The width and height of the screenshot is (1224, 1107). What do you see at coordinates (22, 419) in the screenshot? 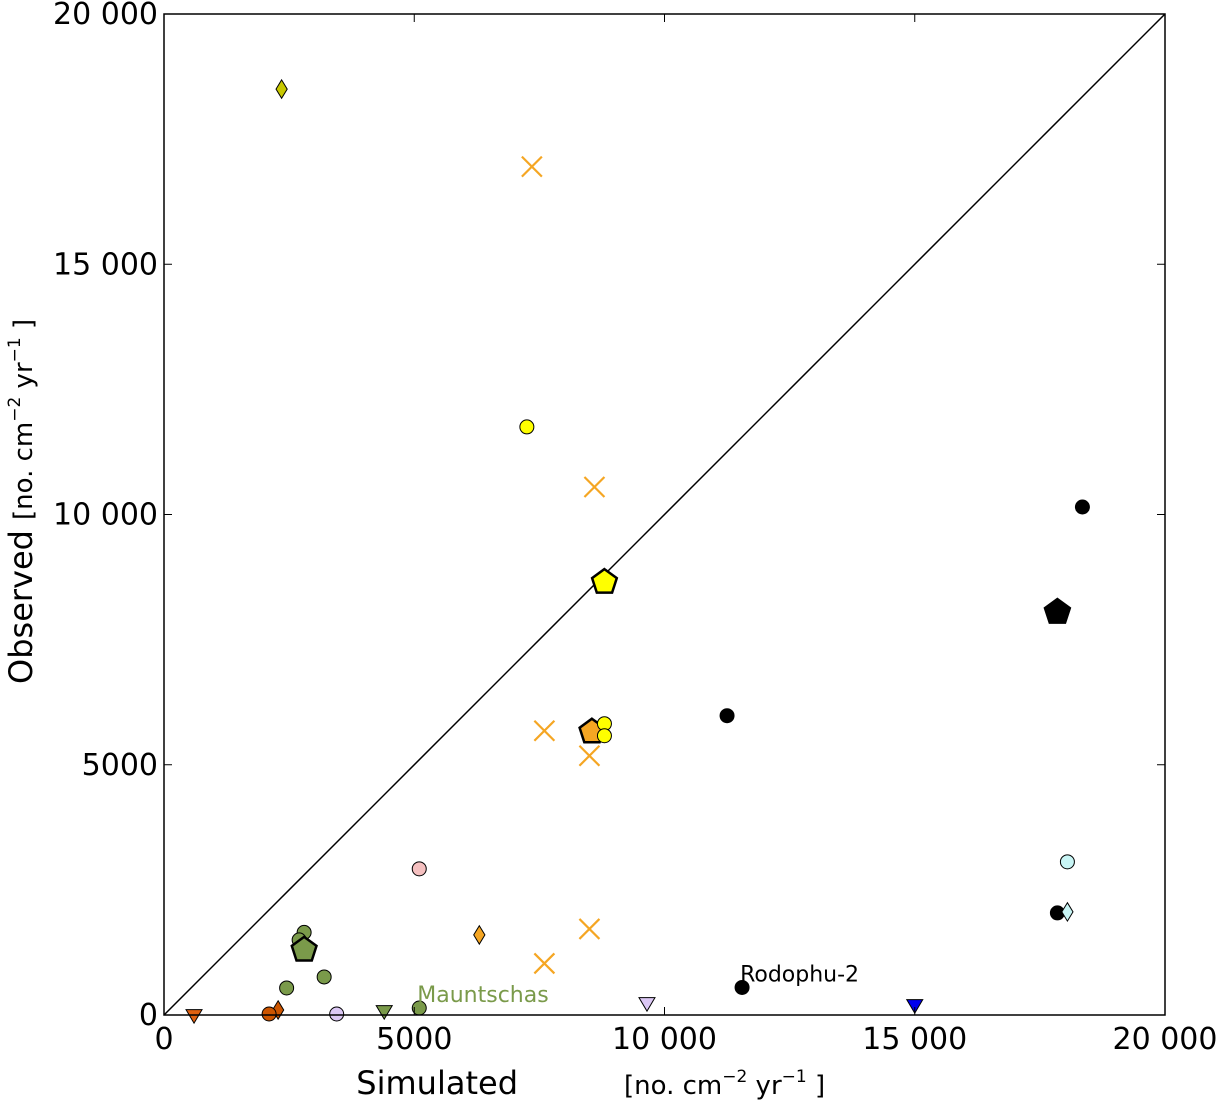
I see `y-axis-unit: [no. cm−2 yr−1 ]` at bounding box center [22, 419].